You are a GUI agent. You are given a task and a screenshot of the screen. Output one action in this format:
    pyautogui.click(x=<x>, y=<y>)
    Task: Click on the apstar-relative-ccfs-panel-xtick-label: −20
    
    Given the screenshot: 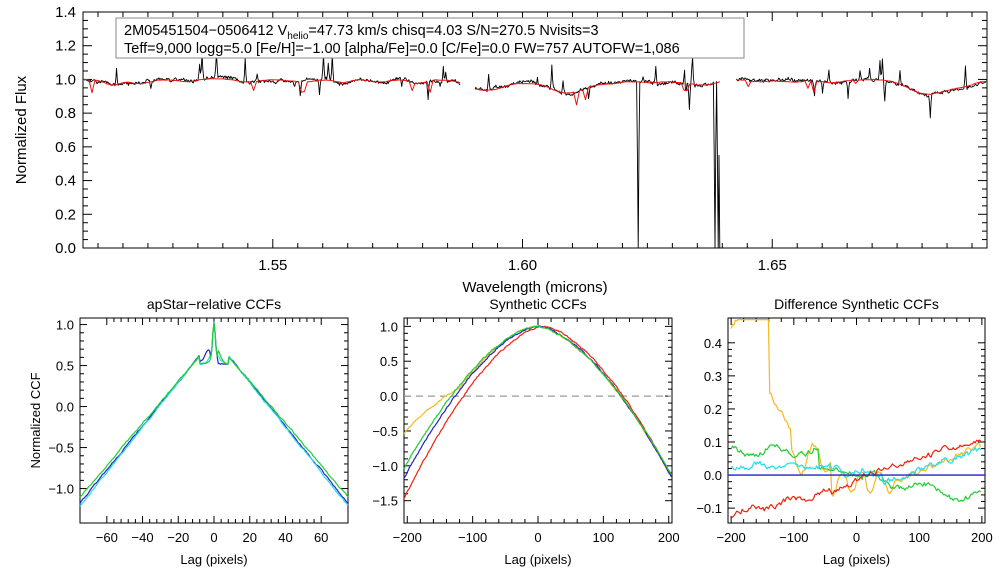 What is the action you would take?
    pyautogui.click(x=178, y=537)
    